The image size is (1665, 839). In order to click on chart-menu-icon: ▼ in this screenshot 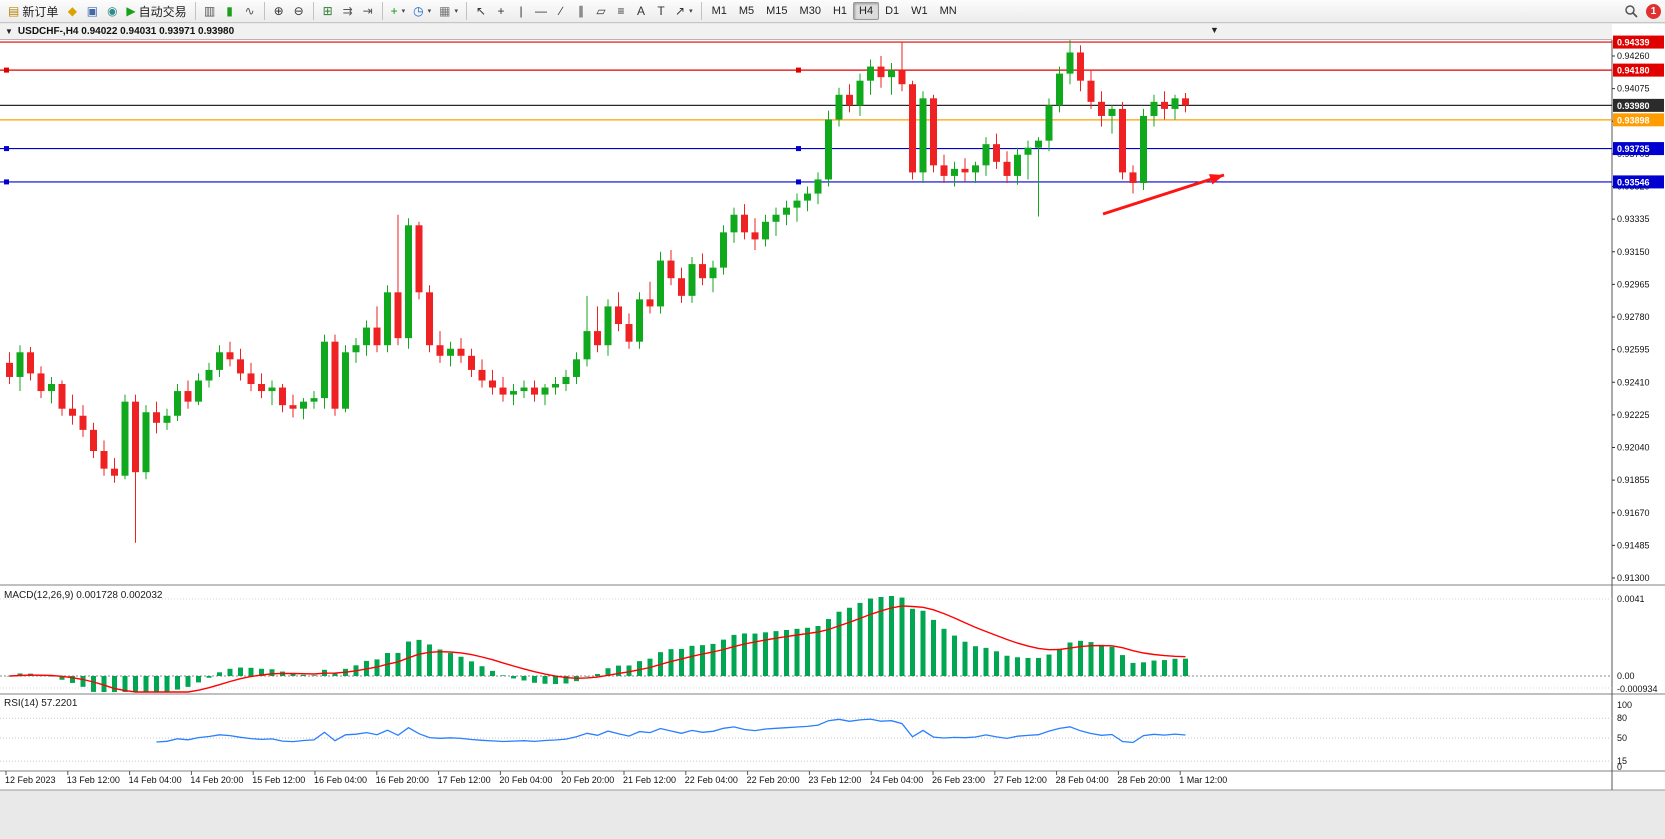, I will do `click(9, 31)`.